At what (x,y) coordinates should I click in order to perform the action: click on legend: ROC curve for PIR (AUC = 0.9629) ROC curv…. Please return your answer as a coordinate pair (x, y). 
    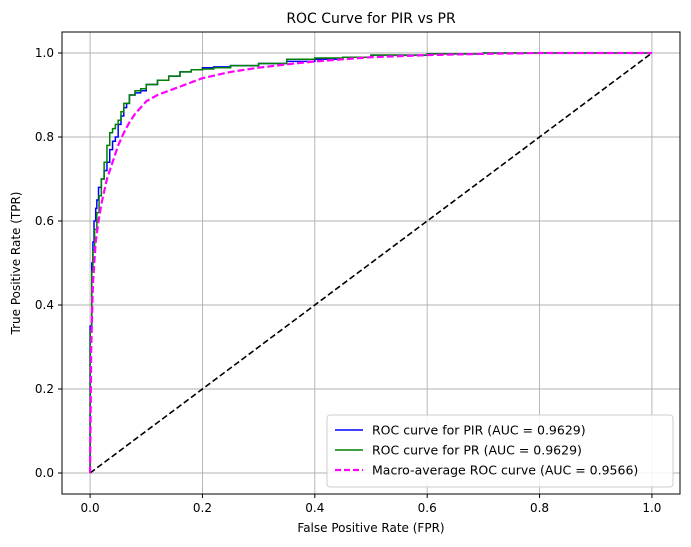
    Looking at the image, I should click on (500, 451).